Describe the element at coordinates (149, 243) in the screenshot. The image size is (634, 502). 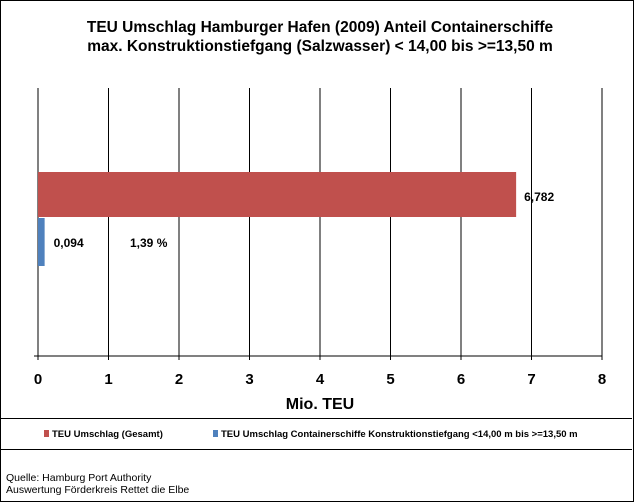
I see `percent-annotation: 1,39 %` at that location.